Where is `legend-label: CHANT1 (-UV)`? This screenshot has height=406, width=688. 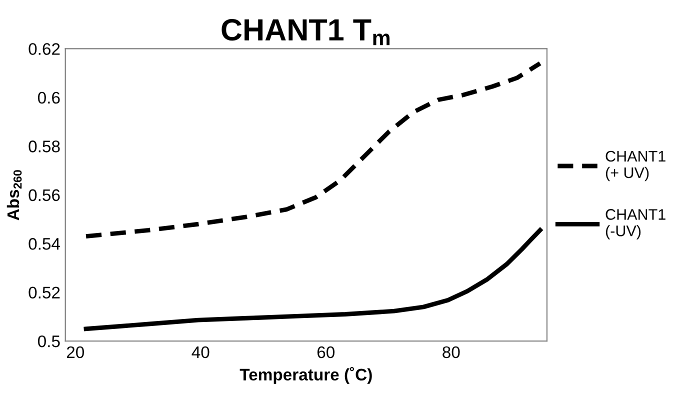
legend-label: CHANT1 (-UV) is located at coordinates (636, 224).